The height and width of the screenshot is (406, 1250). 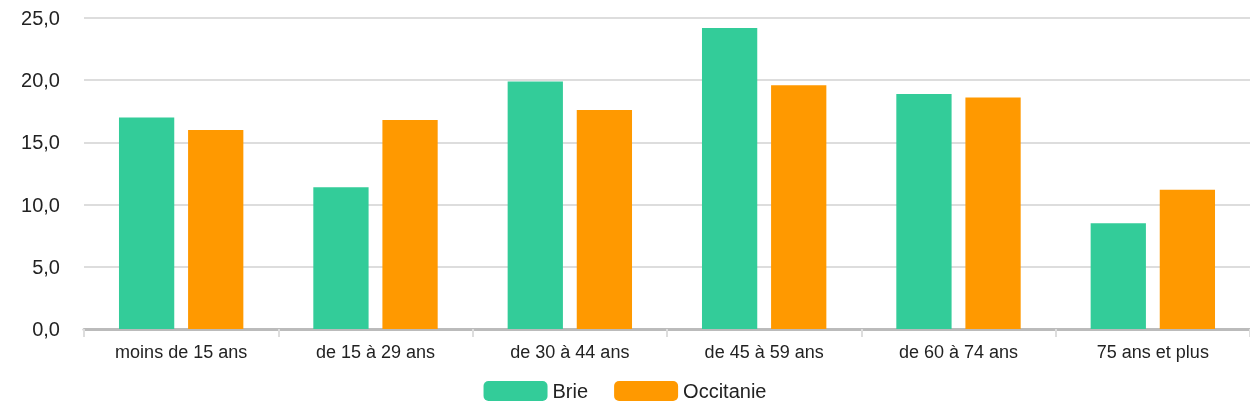 What do you see at coordinates (181, 352) in the screenshot?
I see `x-tick-label: moins de 15 ans` at bounding box center [181, 352].